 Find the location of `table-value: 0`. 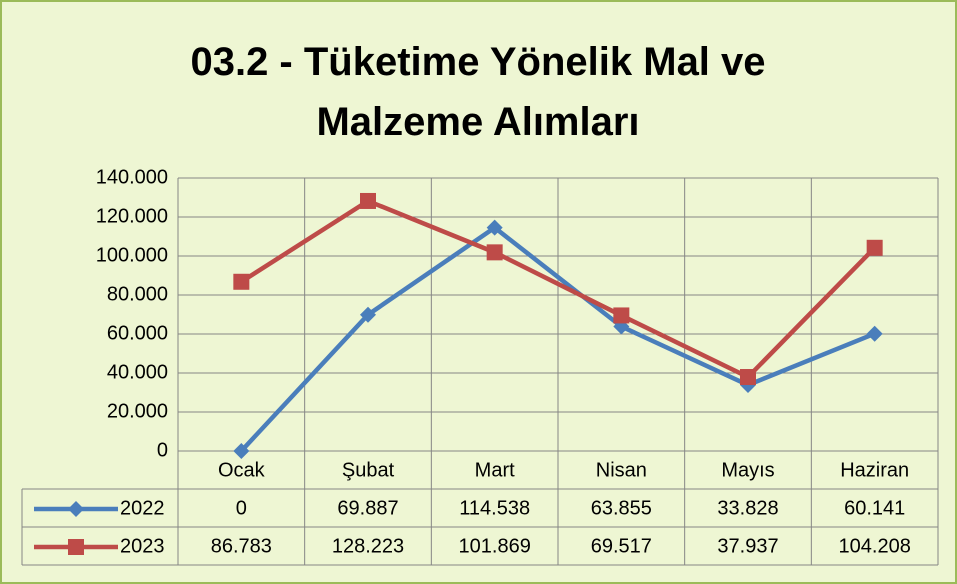

table-value: 0 is located at coordinates (241, 508).